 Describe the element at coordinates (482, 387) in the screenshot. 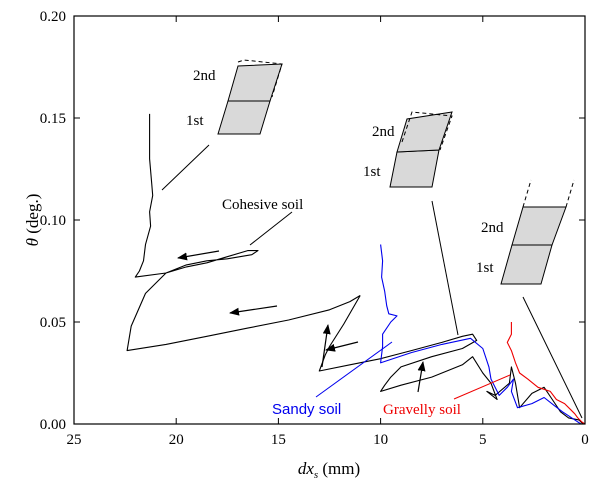

I see `leader-gravelly-label` at that location.